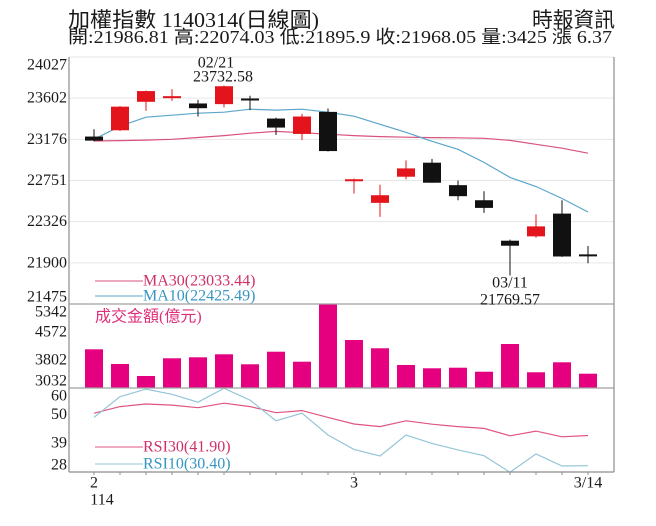  Describe the element at coordinates (199, 281) in the screenshot. I see `ma30-legend-label: MA30(23033.44)` at that location.